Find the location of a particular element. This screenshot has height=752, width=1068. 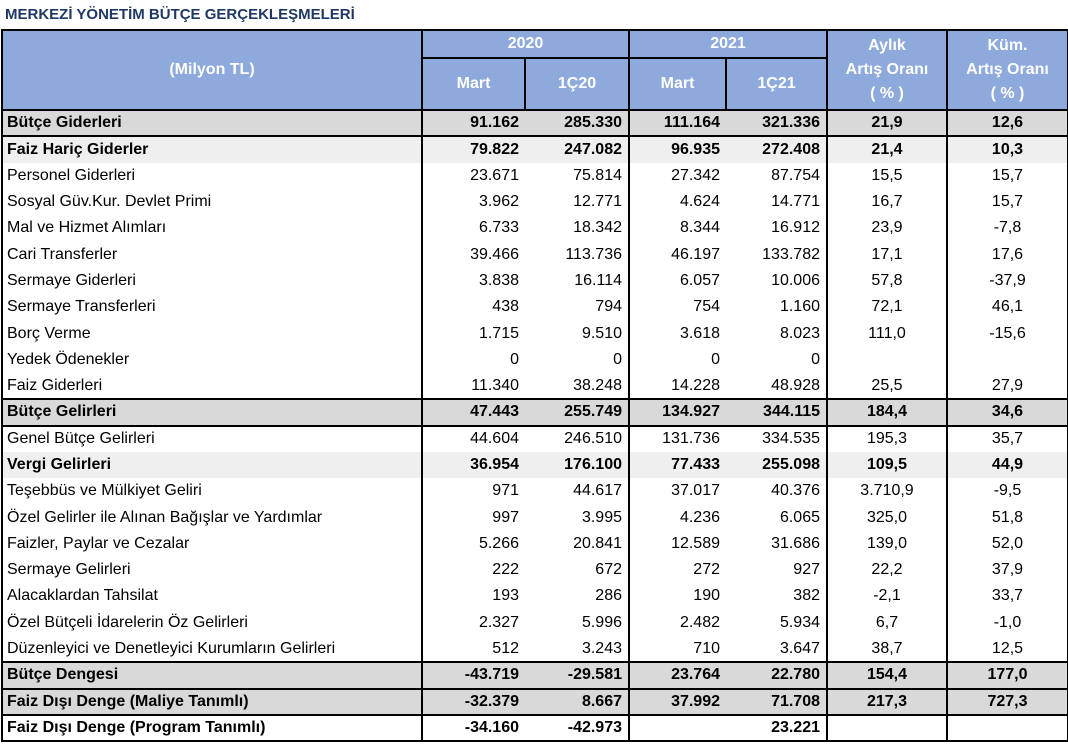

table-row: Sermaye Gelirleri 222 672 272 927 22,2 37,9 is located at coordinates (534, 570).